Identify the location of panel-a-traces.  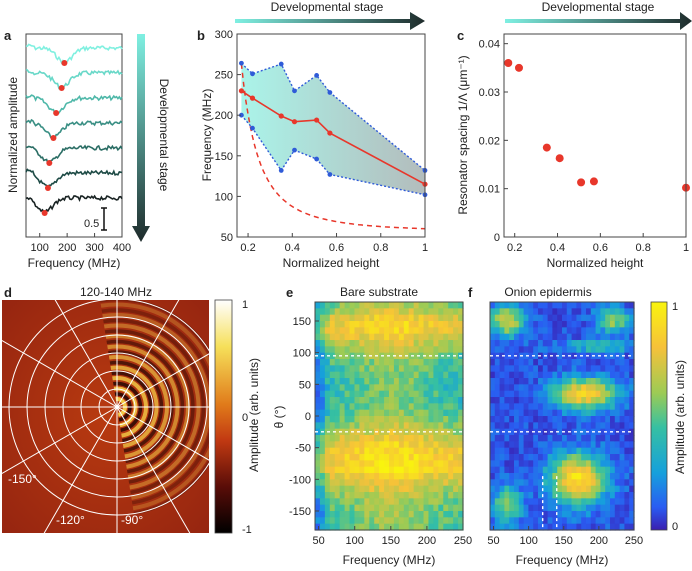
(74, 129).